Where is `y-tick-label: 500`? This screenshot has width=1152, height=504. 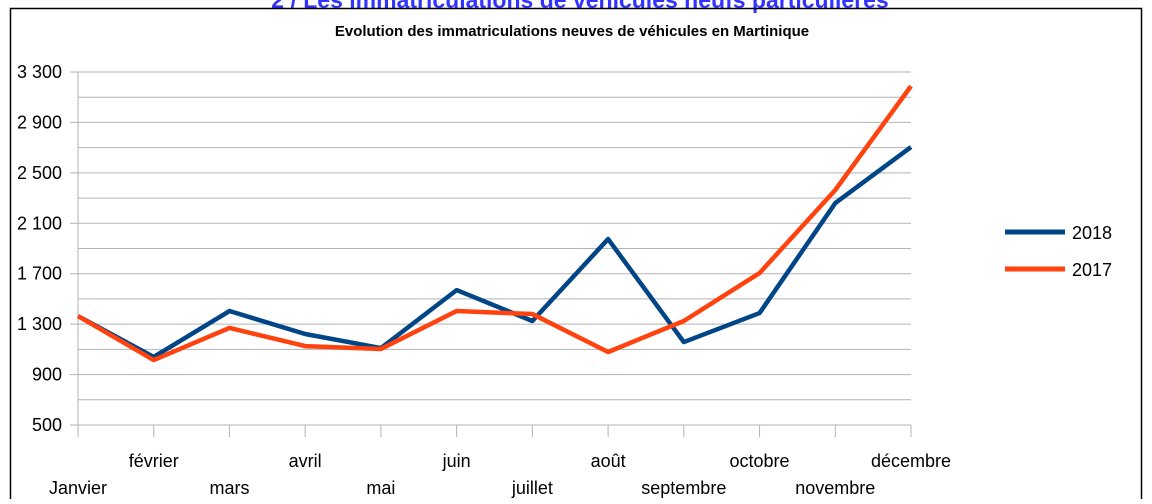 y-tick-label: 500 is located at coordinates (47, 425).